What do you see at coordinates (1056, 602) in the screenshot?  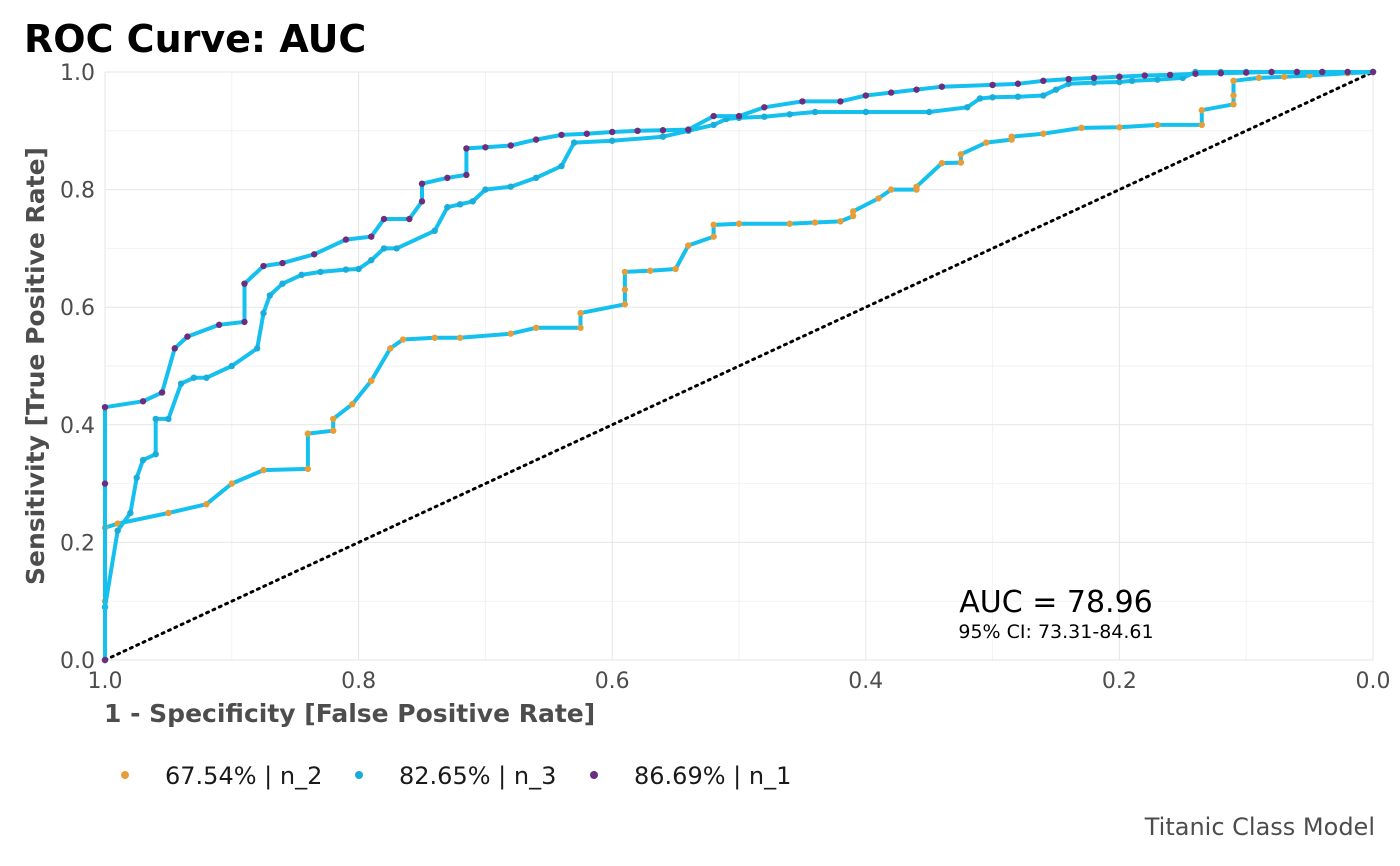 I see `auc-annotation: AUC = 78.96` at bounding box center [1056, 602].